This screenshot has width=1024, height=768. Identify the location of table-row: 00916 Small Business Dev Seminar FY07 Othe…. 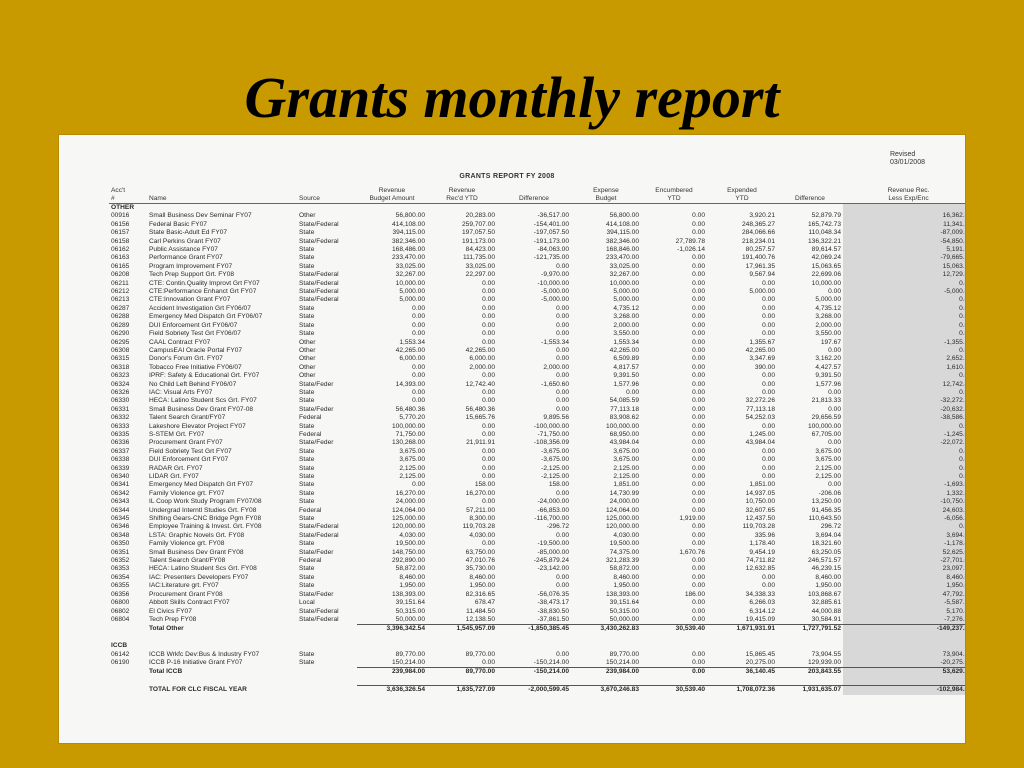
(537, 216).